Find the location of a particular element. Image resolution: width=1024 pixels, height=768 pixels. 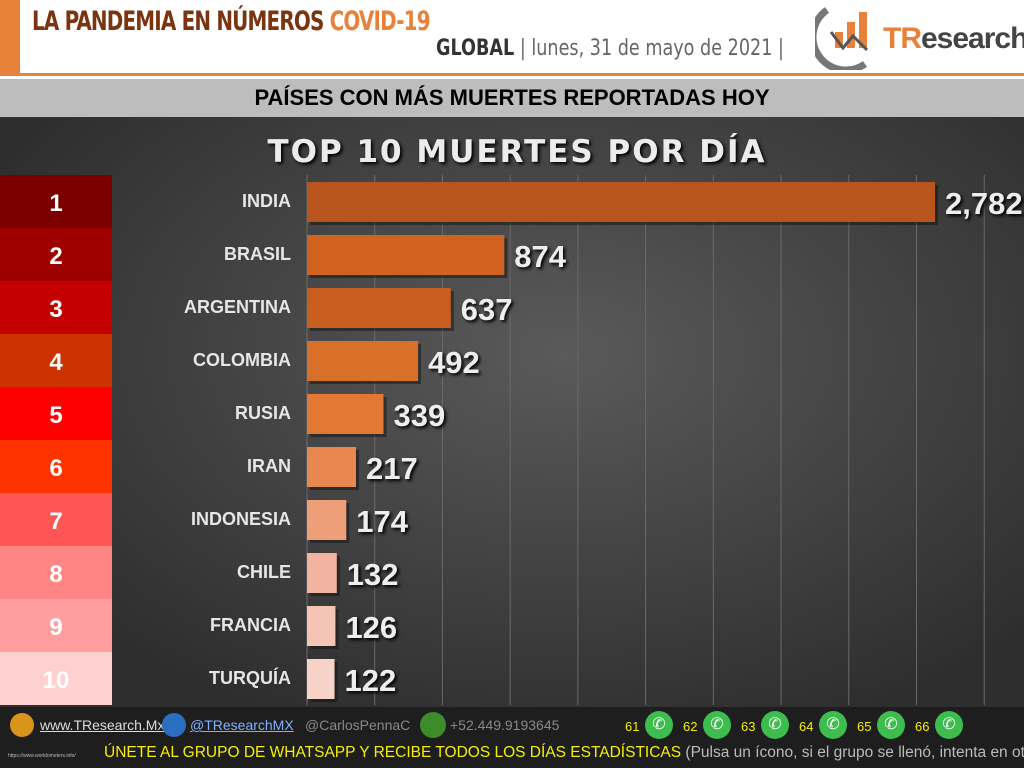

data-label: 122 is located at coordinates (371, 680).